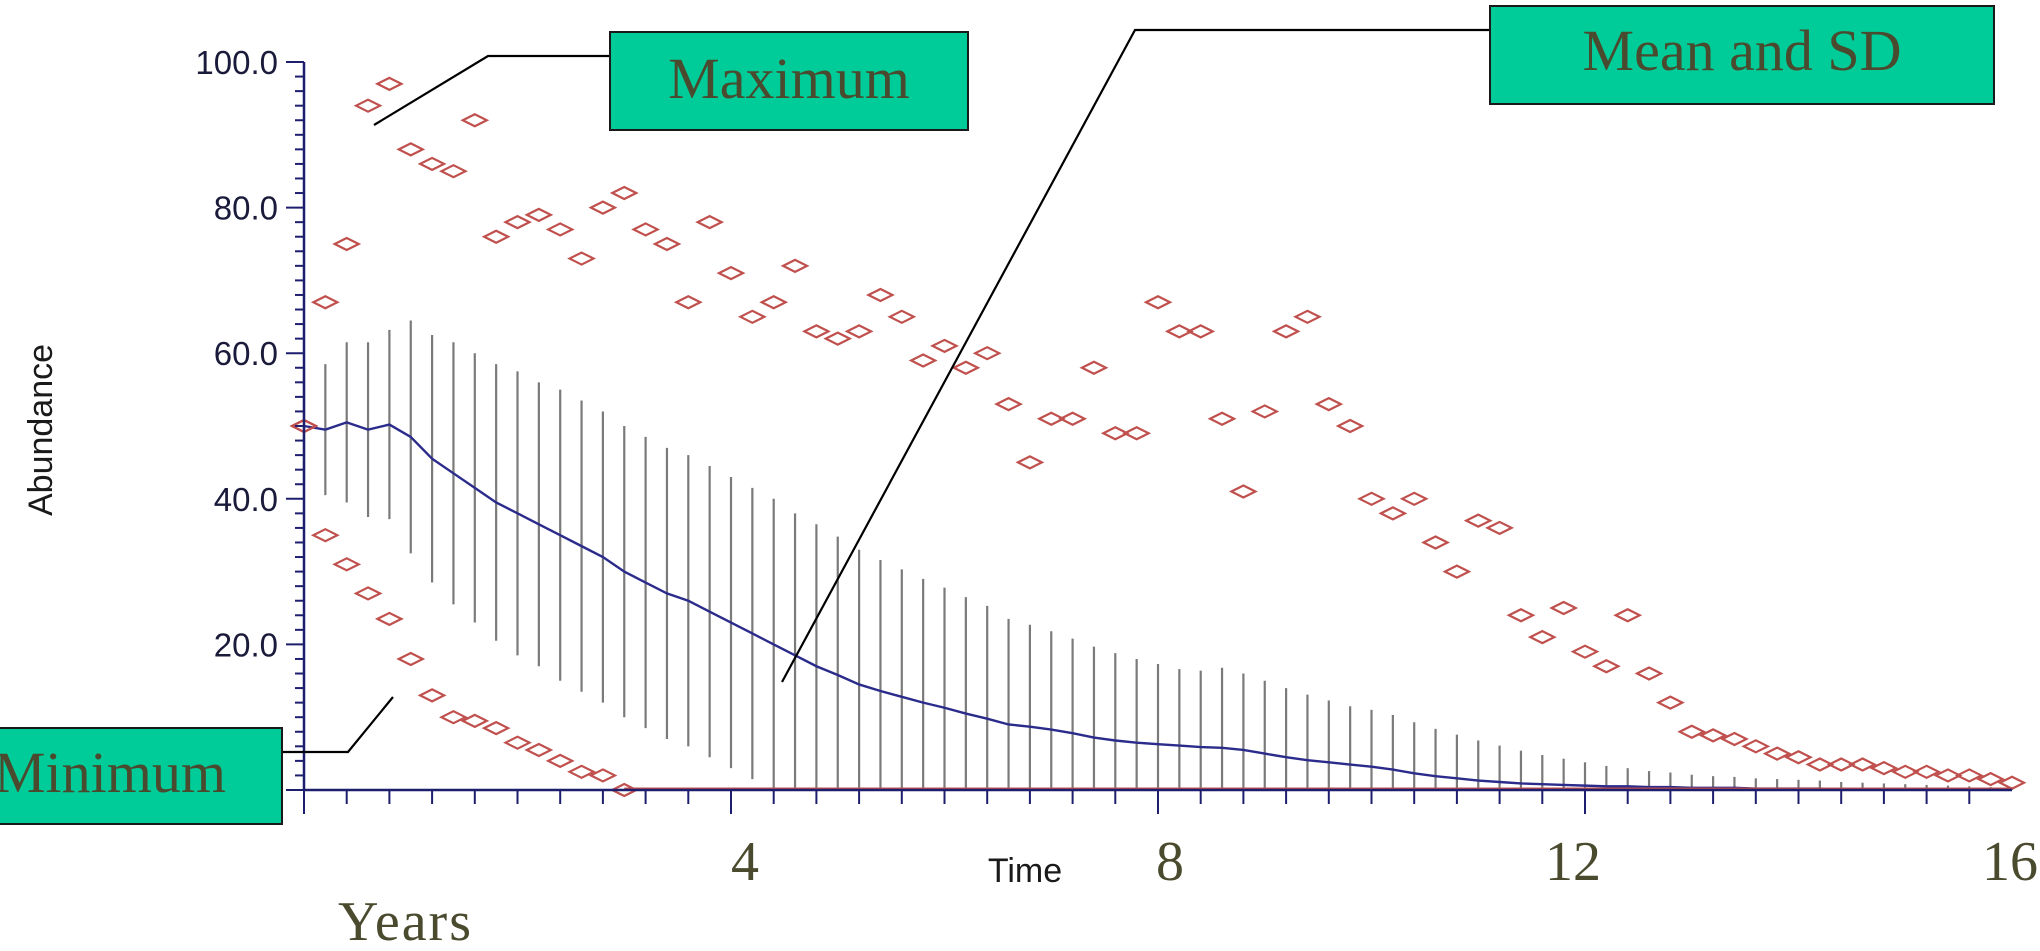 The height and width of the screenshot is (951, 2040). Describe the element at coordinates (41, 430) in the screenshot. I see `y-axis-title: Abundance` at that location.